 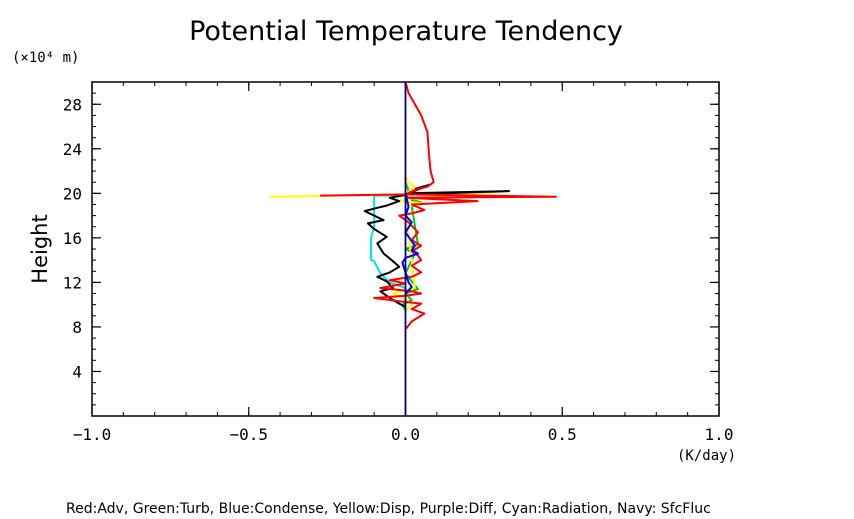 I want to click on y-tick-label: 28, so click(x=72, y=104).